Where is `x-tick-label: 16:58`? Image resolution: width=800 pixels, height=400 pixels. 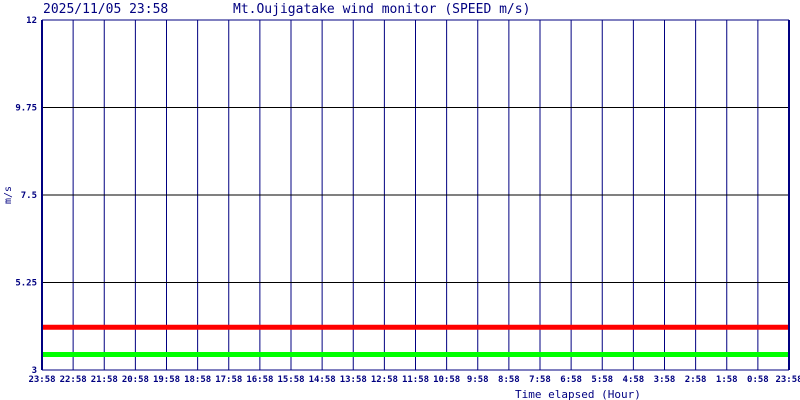 x-tick-label: 16:58 is located at coordinates (259, 380).